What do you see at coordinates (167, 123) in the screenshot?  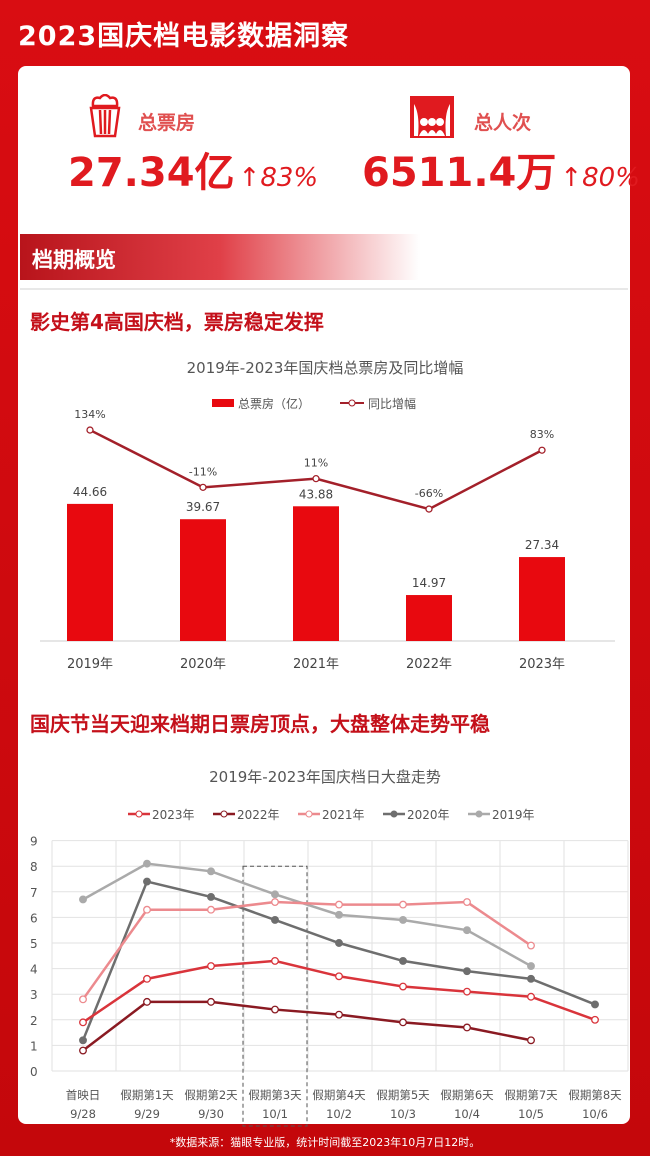 I see `stat-label: 总票房` at bounding box center [167, 123].